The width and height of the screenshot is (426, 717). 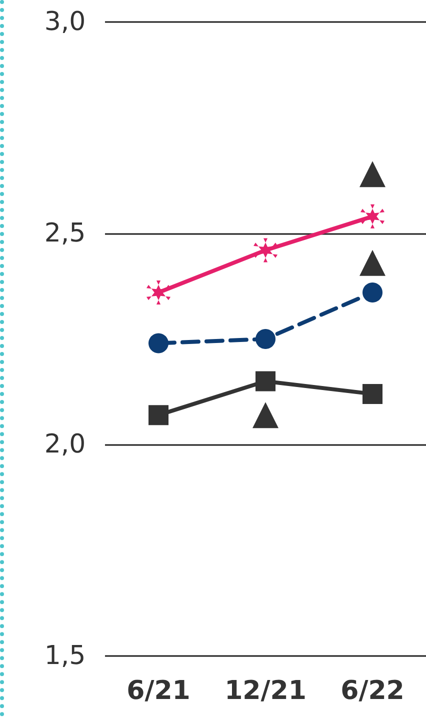 I want to click on y-tick-label: 3,0, so click(x=65, y=22).